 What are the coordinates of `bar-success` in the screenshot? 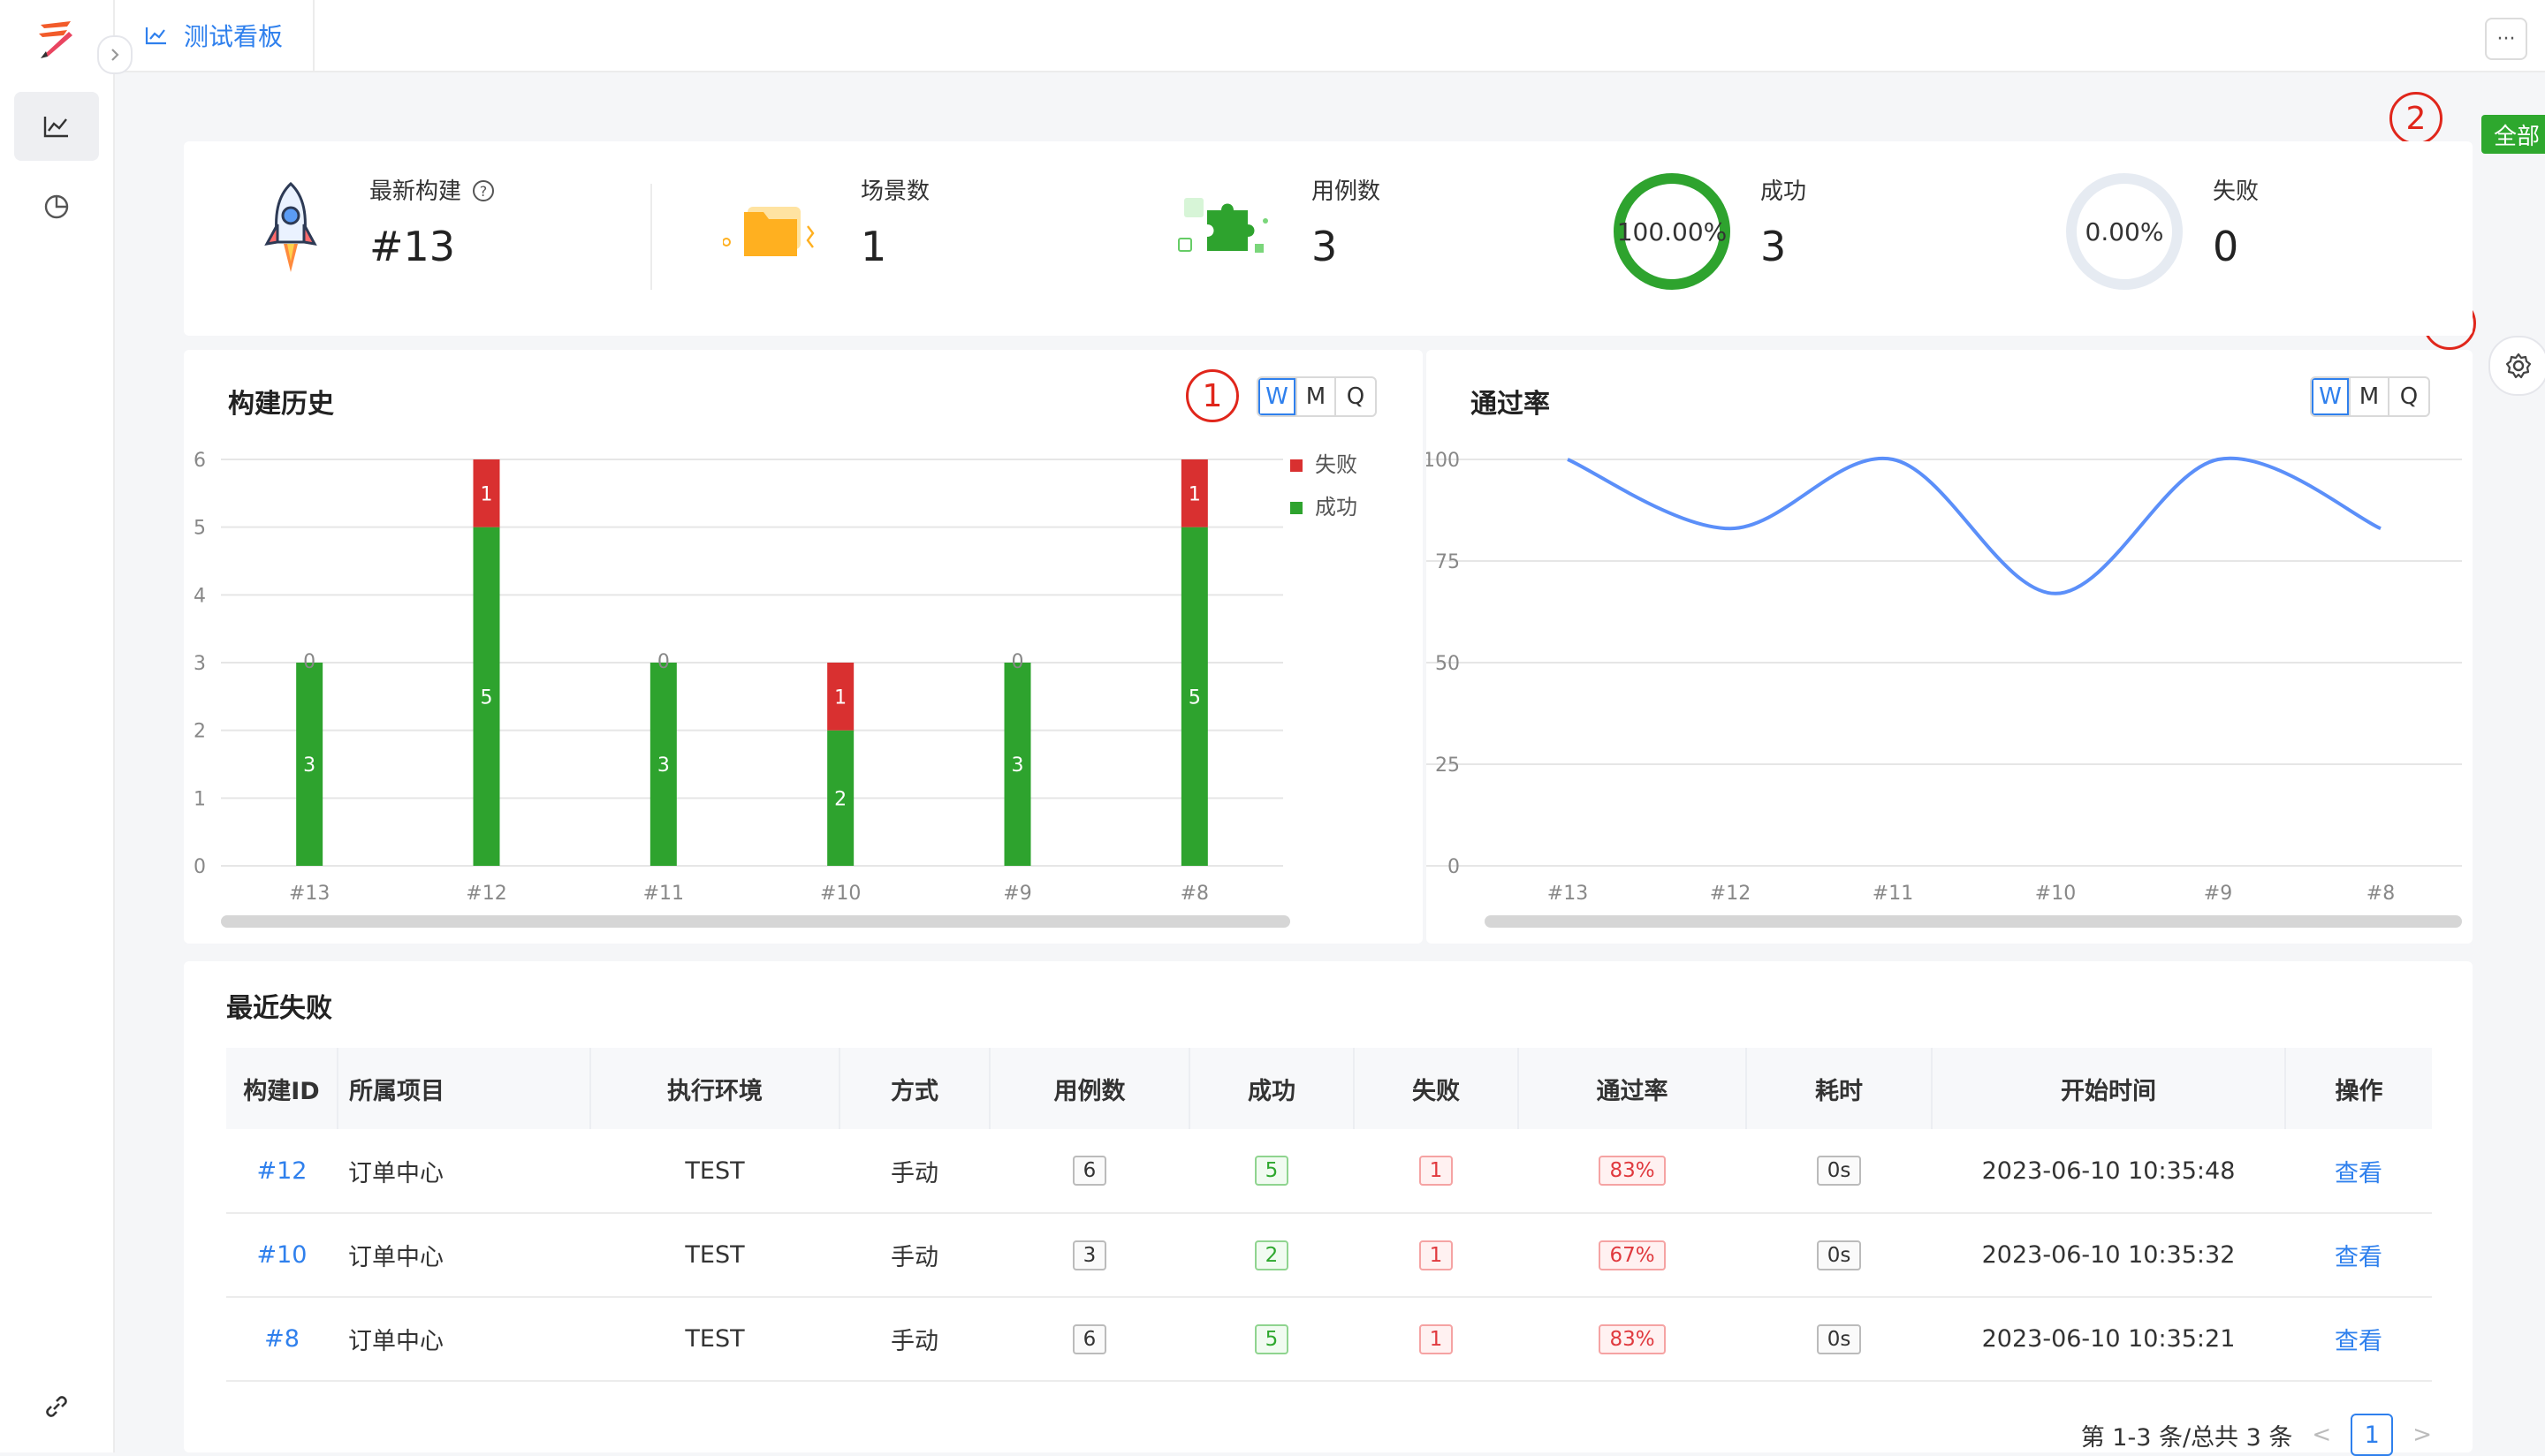 It's located at (486, 696).